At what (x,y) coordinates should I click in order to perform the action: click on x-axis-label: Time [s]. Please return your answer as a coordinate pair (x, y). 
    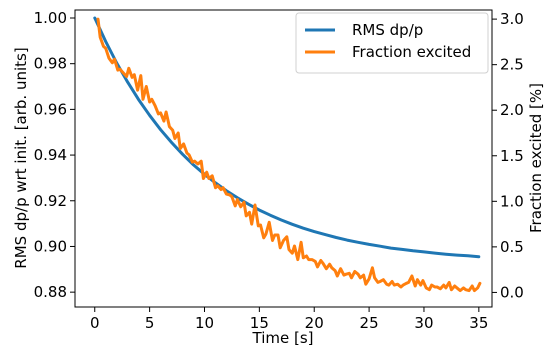
    Looking at the image, I should click on (283, 338).